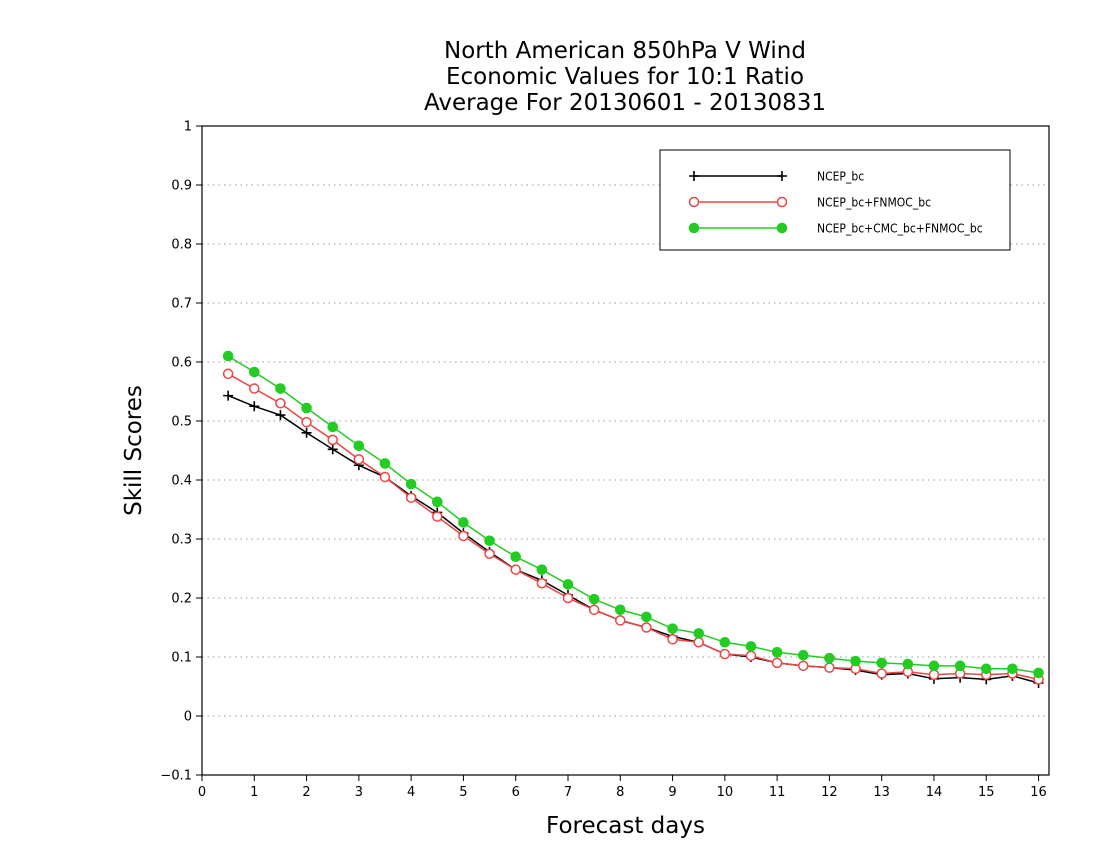 This screenshot has height=854, width=1100. Describe the element at coordinates (181, 658) in the screenshot. I see `y-tick-label: 0.1` at that location.